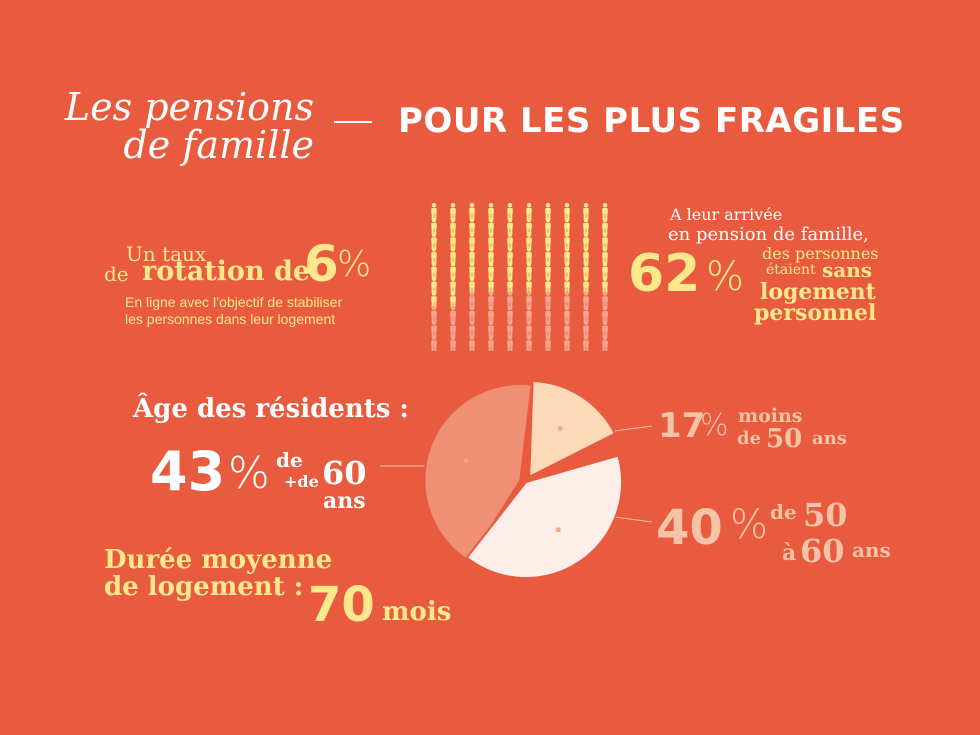  Describe the element at coordinates (689, 528) in the screenshot. I see `range-value: 40` at that location.